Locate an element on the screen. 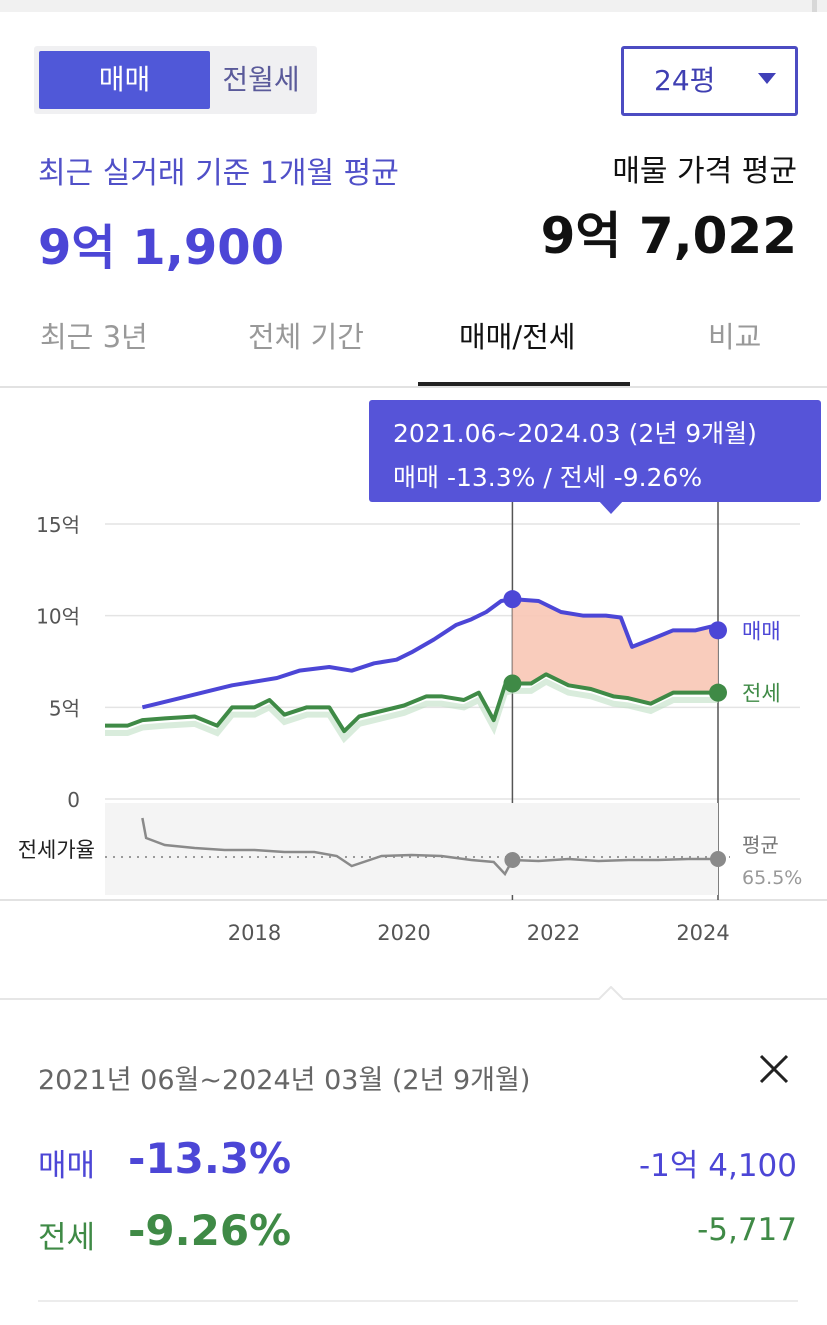 The height and width of the screenshot is (1325, 827). highlight-range-area is located at coordinates (615, 651).